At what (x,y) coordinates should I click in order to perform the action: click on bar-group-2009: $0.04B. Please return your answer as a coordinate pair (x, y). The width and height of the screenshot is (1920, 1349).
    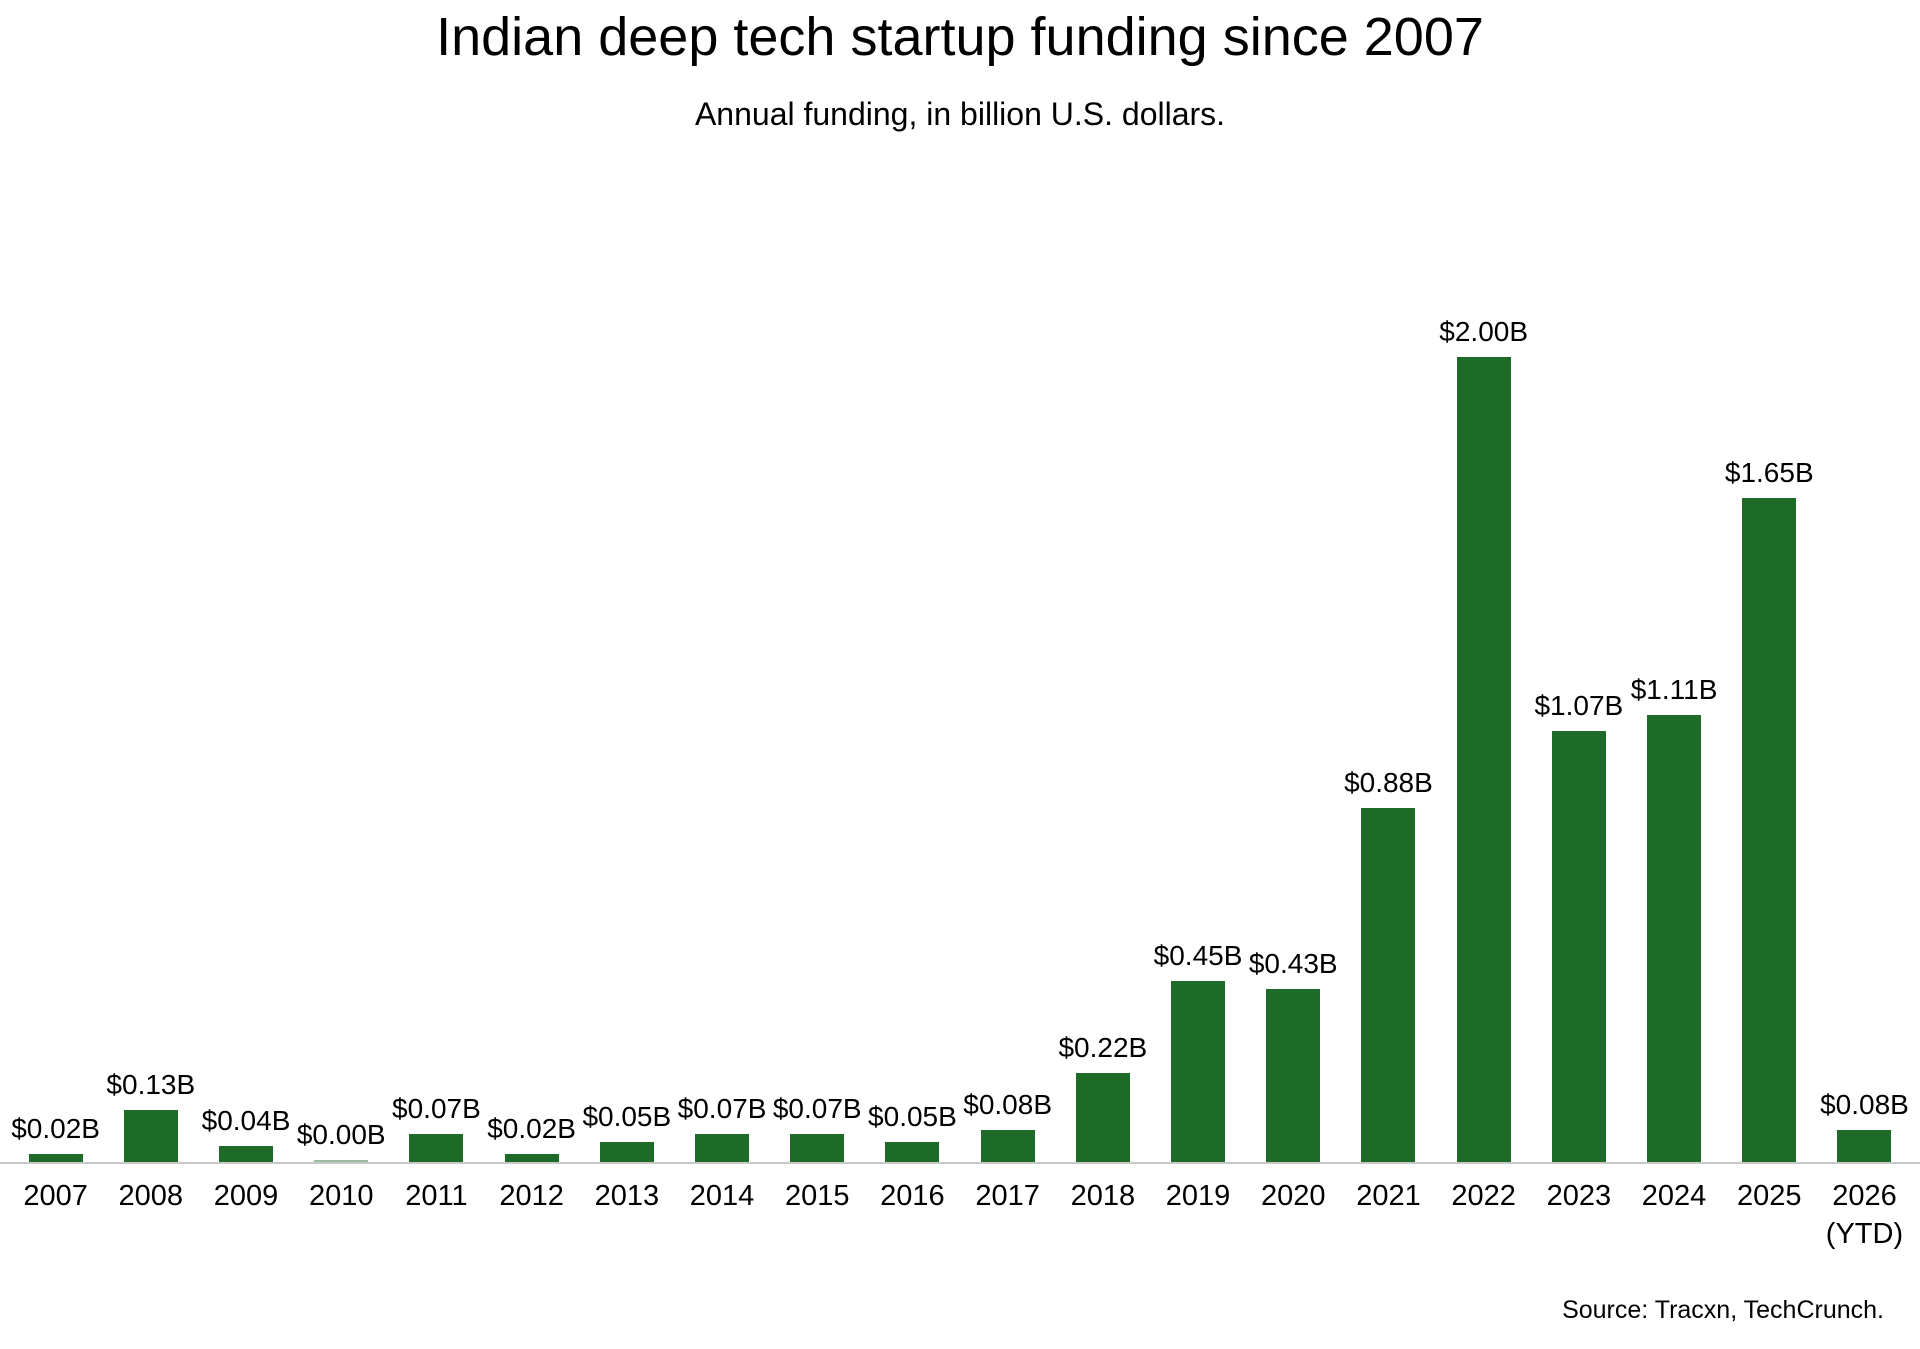
    Looking at the image, I should click on (245, 1133).